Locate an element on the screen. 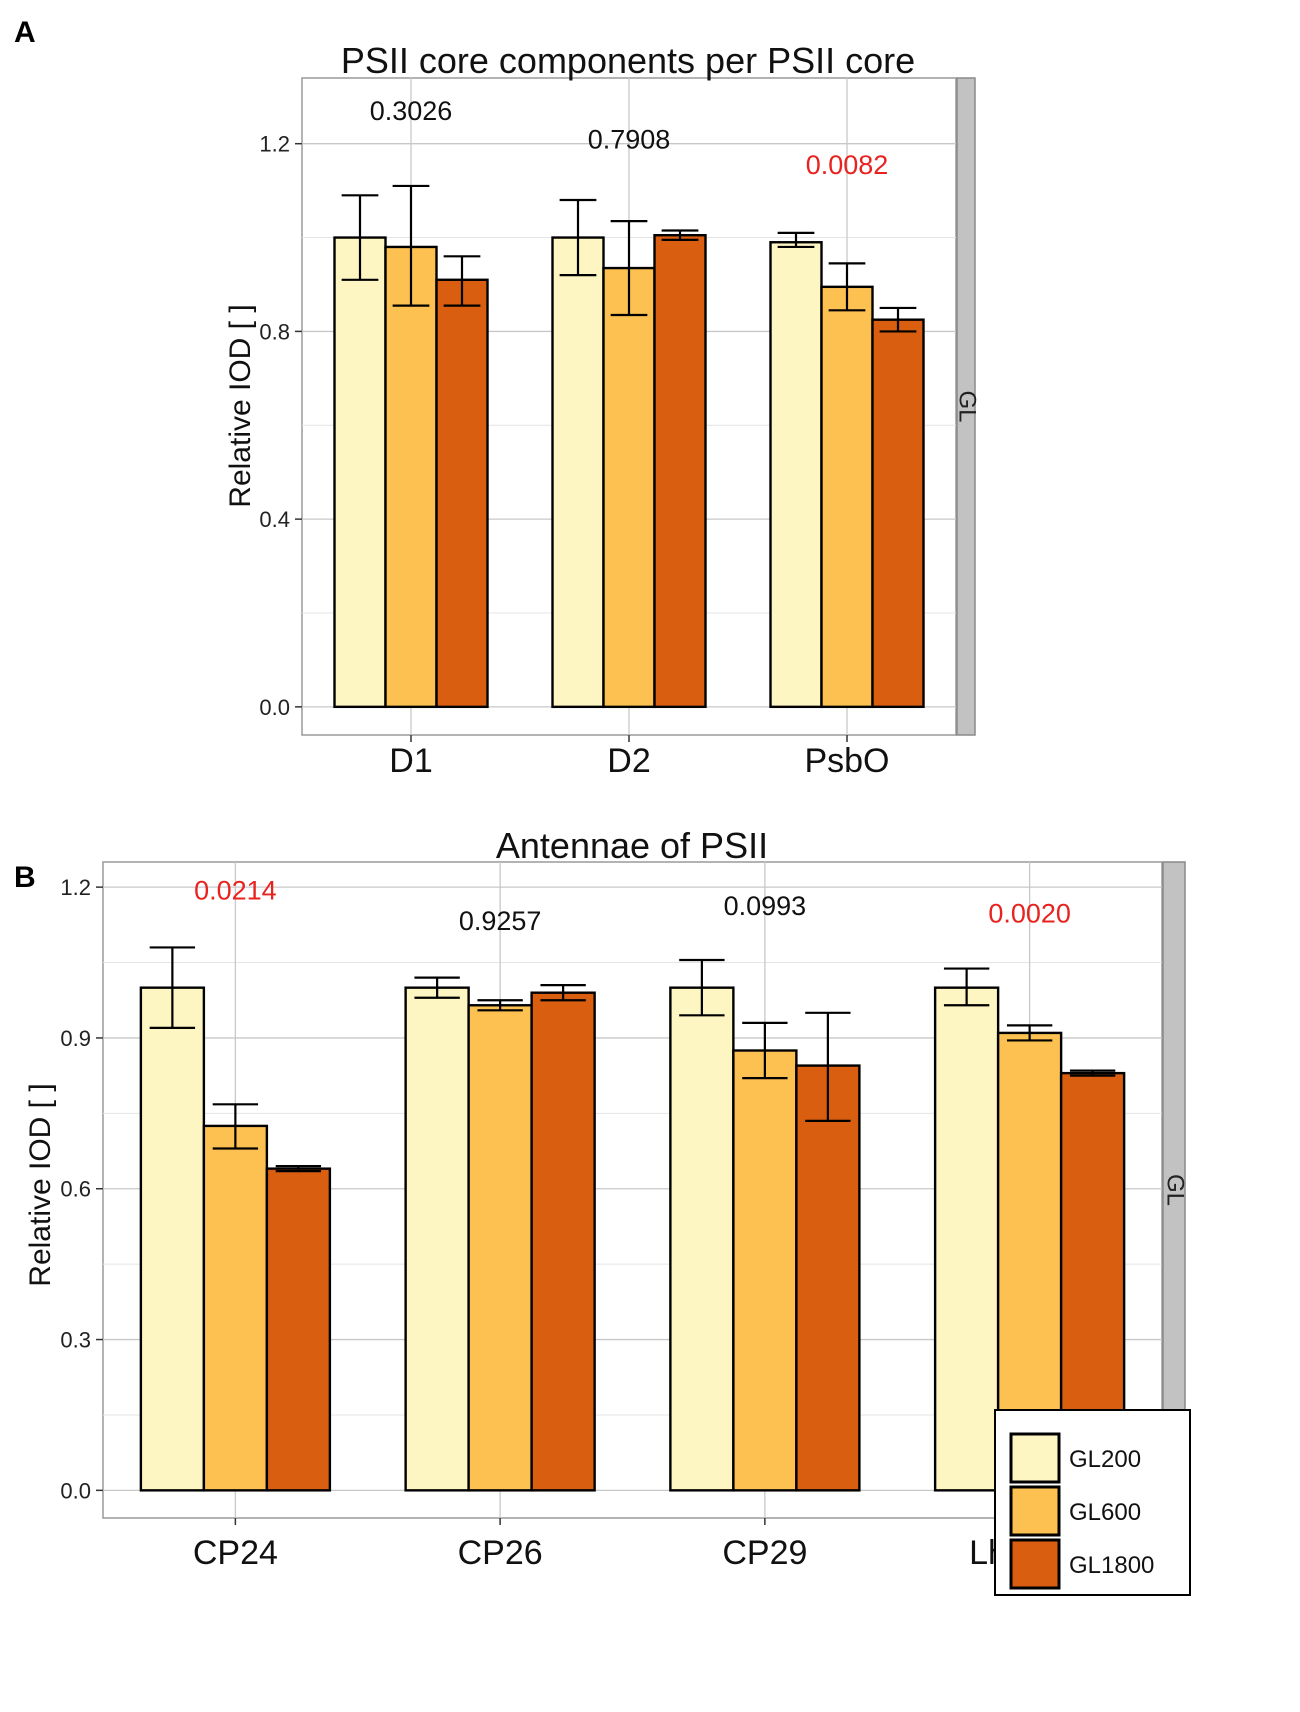 The image size is (1300, 1712). bar-gl600-d1 is located at coordinates (411, 477).